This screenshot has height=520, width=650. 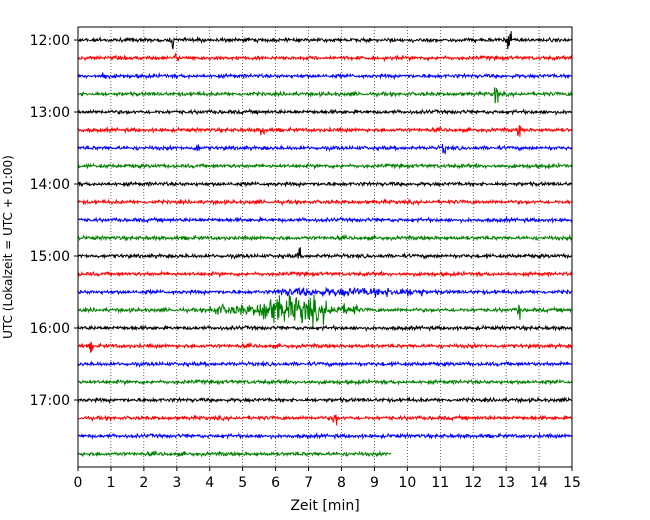 I want to click on x-tick-label: 2, so click(x=143, y=483).